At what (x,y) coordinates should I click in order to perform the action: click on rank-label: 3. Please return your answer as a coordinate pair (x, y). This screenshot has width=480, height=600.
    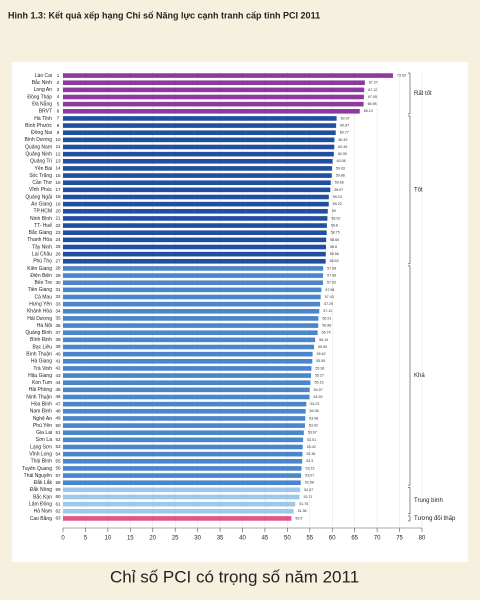
    Looking at the image, I should click on (58, 89).